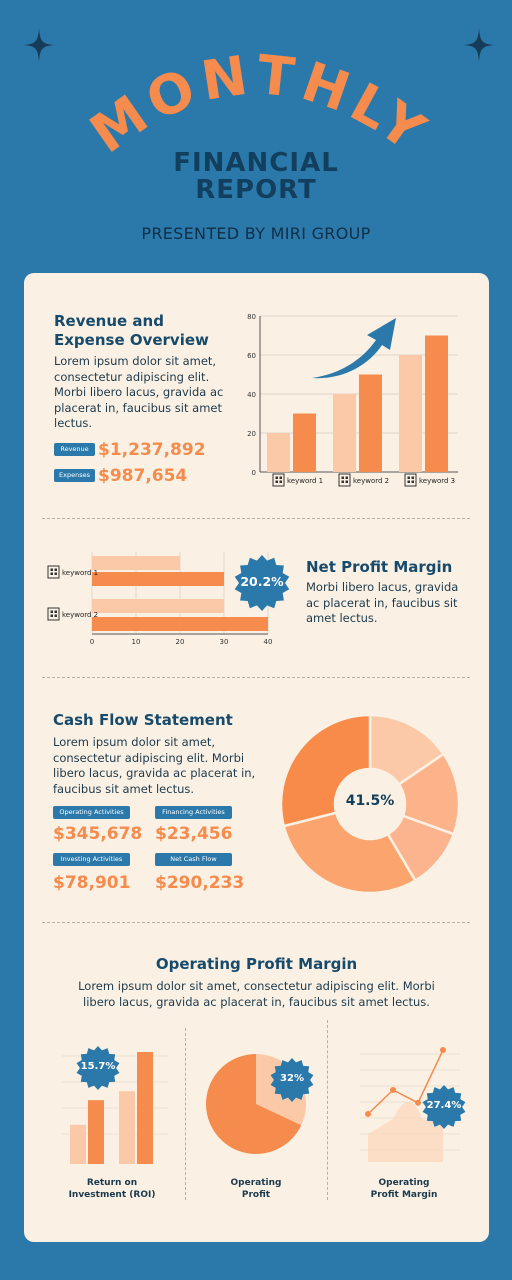 This screenshot has height=1280, width=512. I want to click on operating-margin-badge-text: 27.4%, so click(444, 1105).